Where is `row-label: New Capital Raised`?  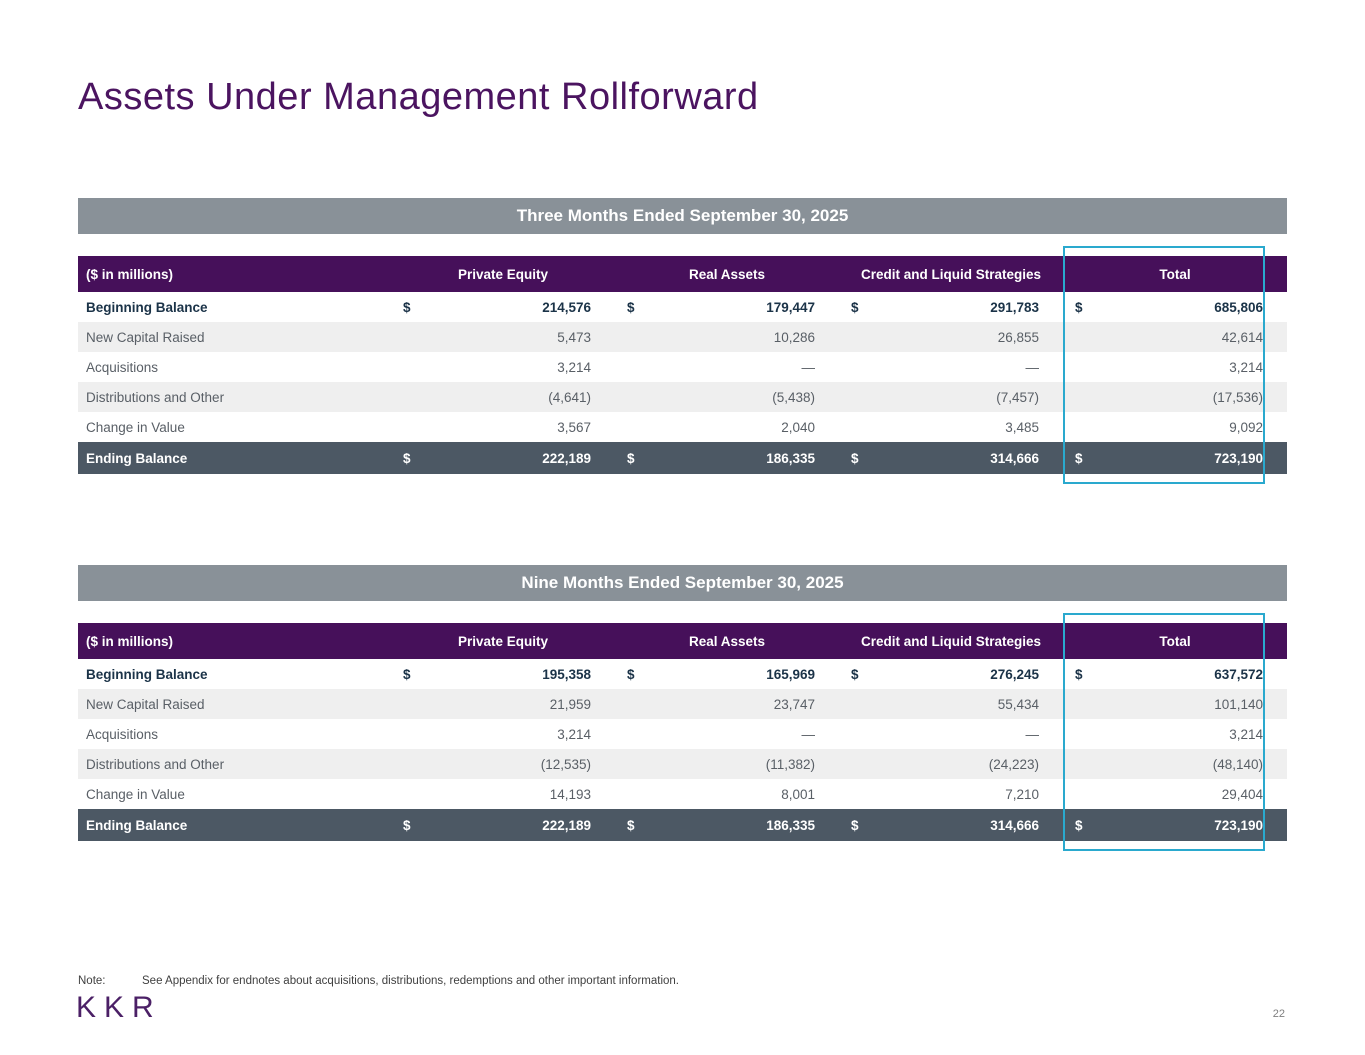
row-label: New Capital Raised is located at coordinates (145, 337).